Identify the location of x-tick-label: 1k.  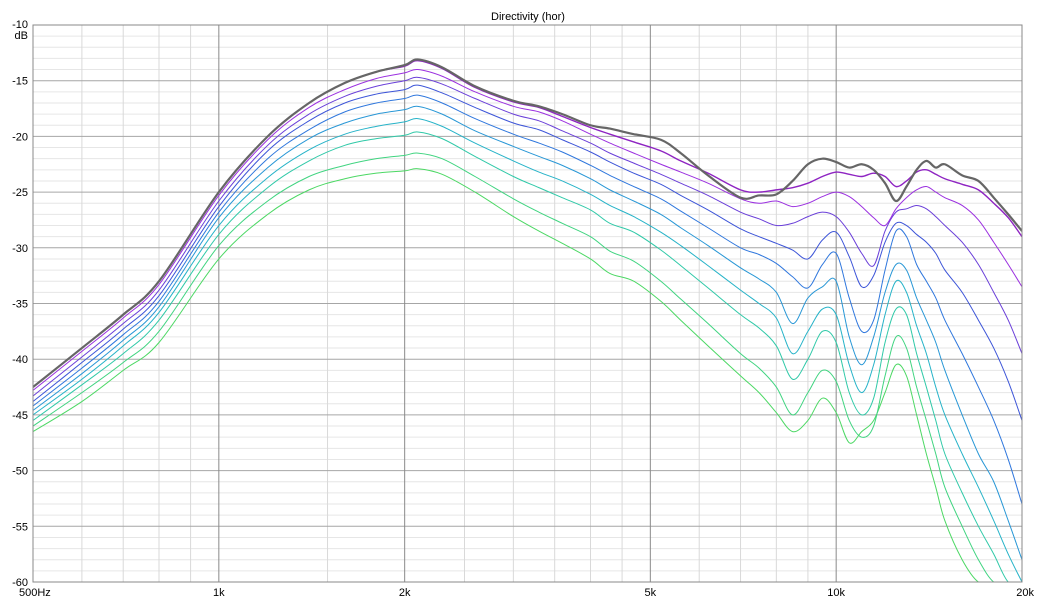
(219, 593).